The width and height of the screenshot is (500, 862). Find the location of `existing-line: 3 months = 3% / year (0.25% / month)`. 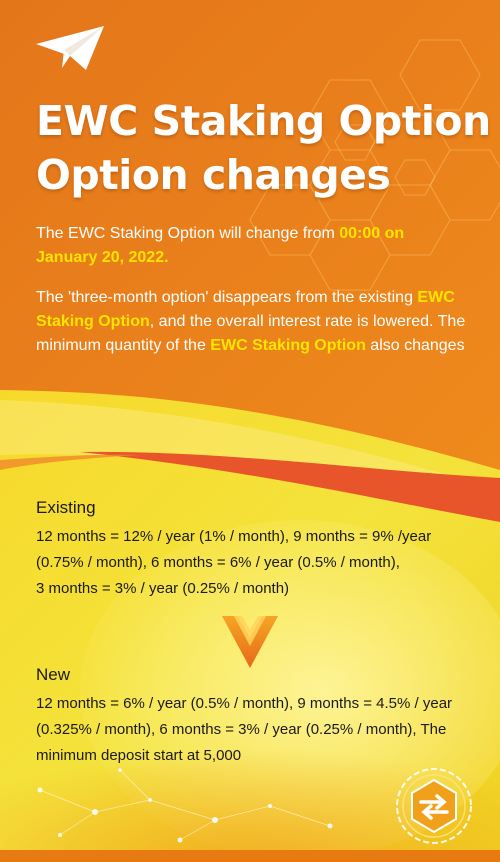

existing-line: 3 months = 3% / year (0.25% / month) is located at coordinates (163, 588).